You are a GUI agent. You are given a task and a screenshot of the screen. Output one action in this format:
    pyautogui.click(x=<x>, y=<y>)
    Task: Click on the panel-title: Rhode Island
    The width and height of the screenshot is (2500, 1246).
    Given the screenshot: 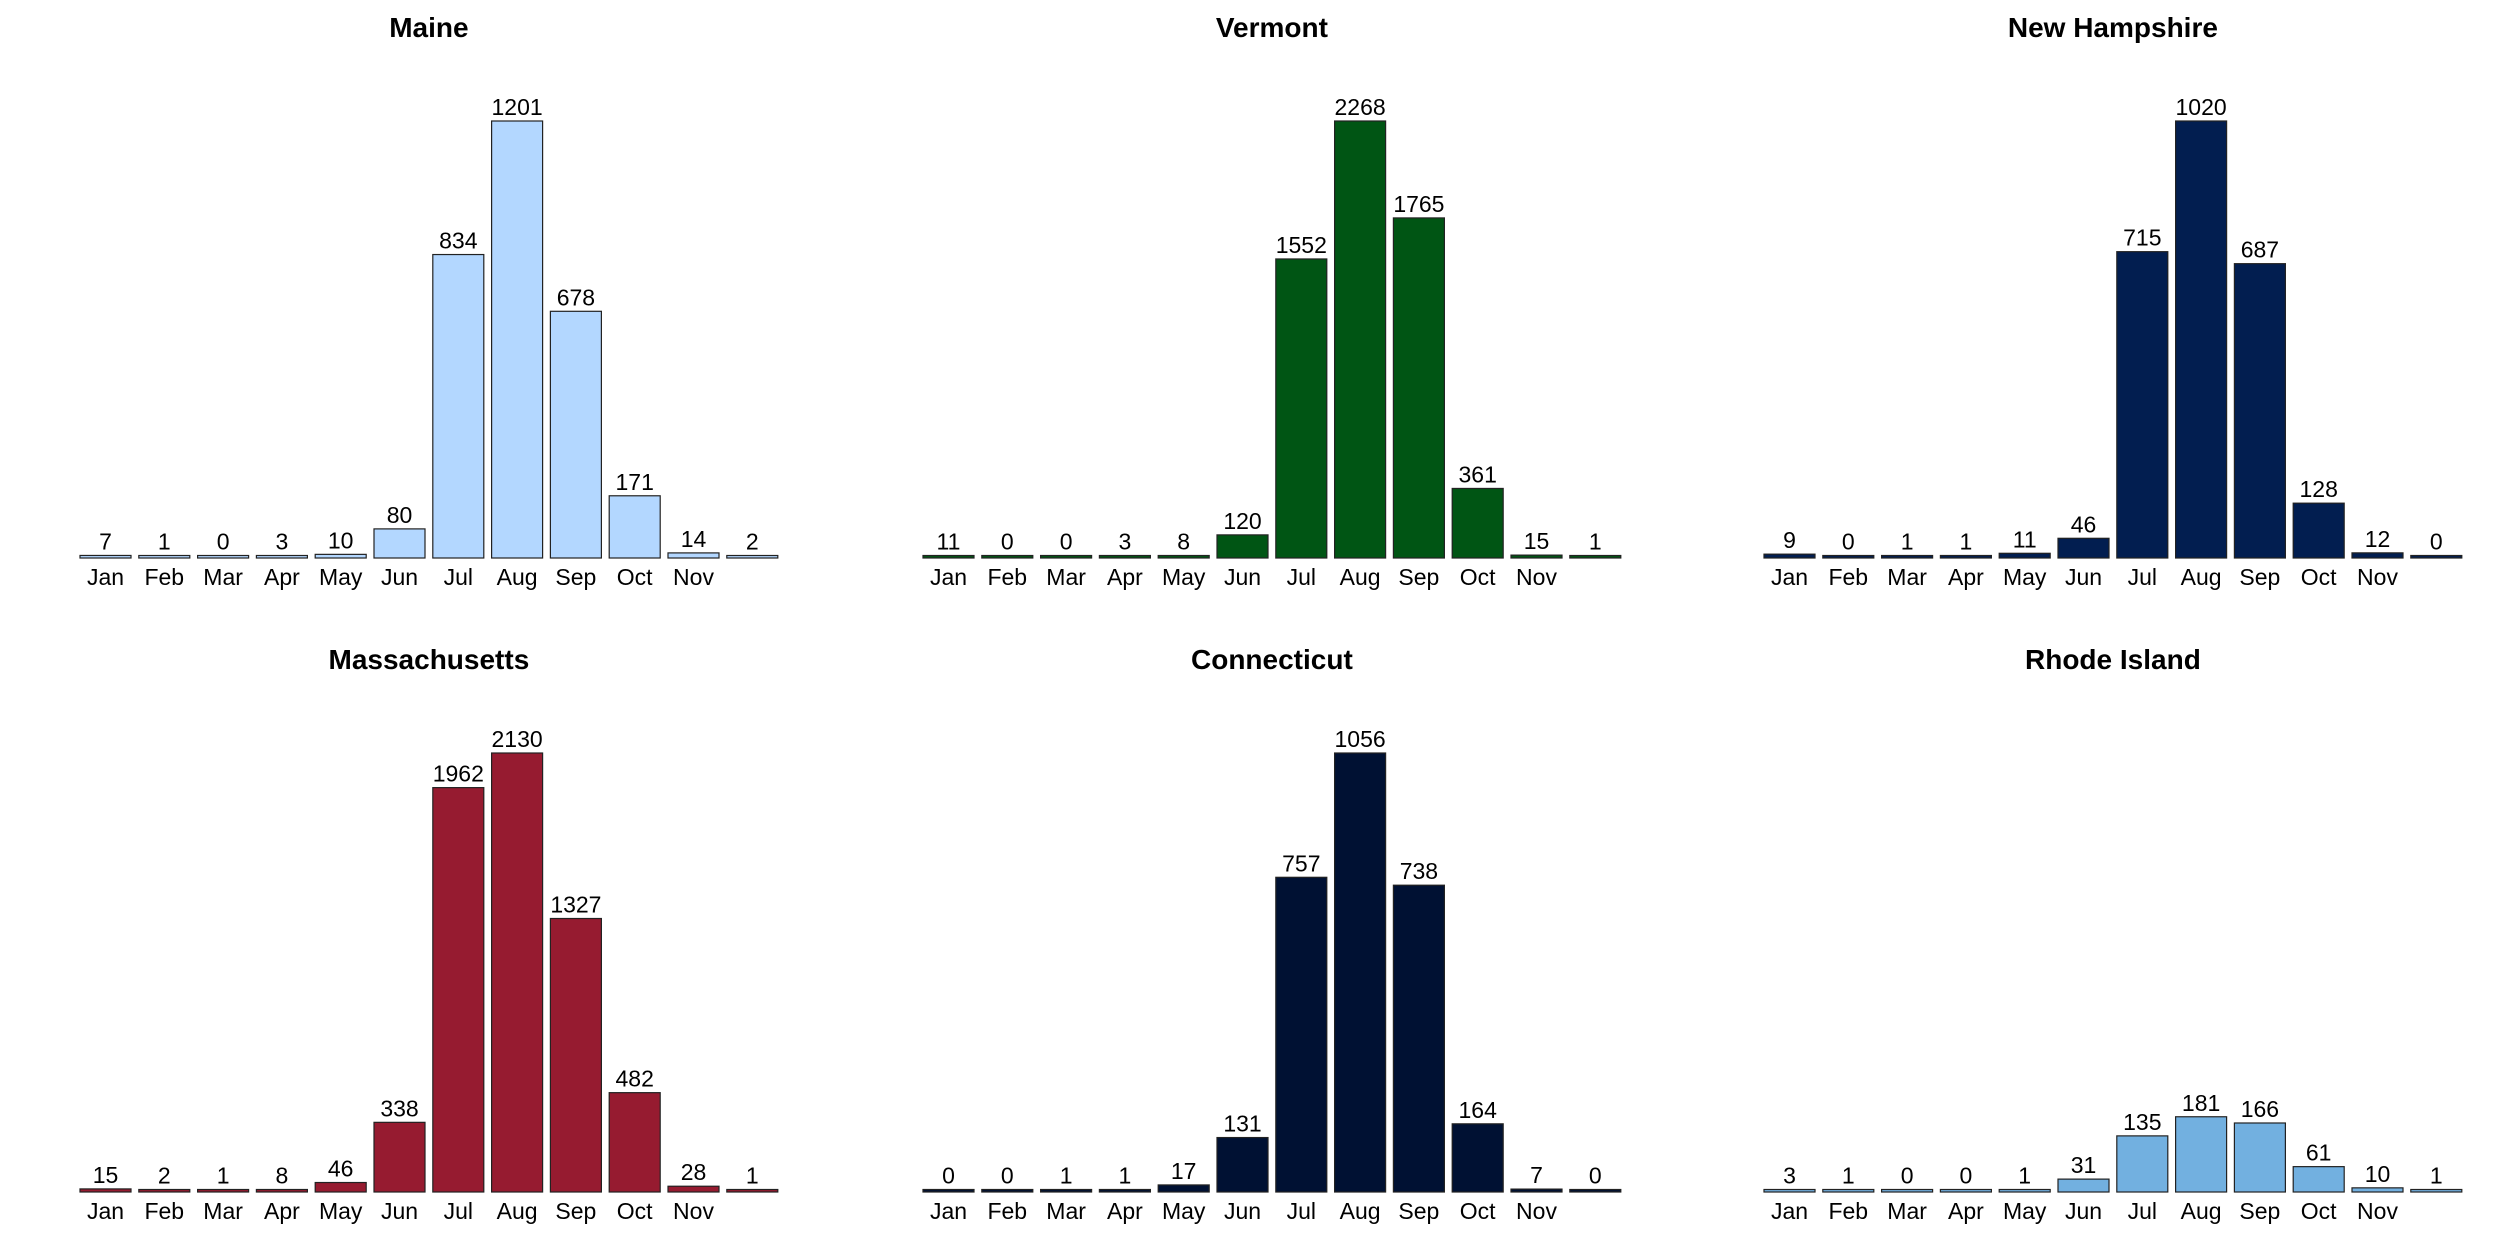 What is the action you would take?
    pyautogui.click(x=2113, y=659)
    